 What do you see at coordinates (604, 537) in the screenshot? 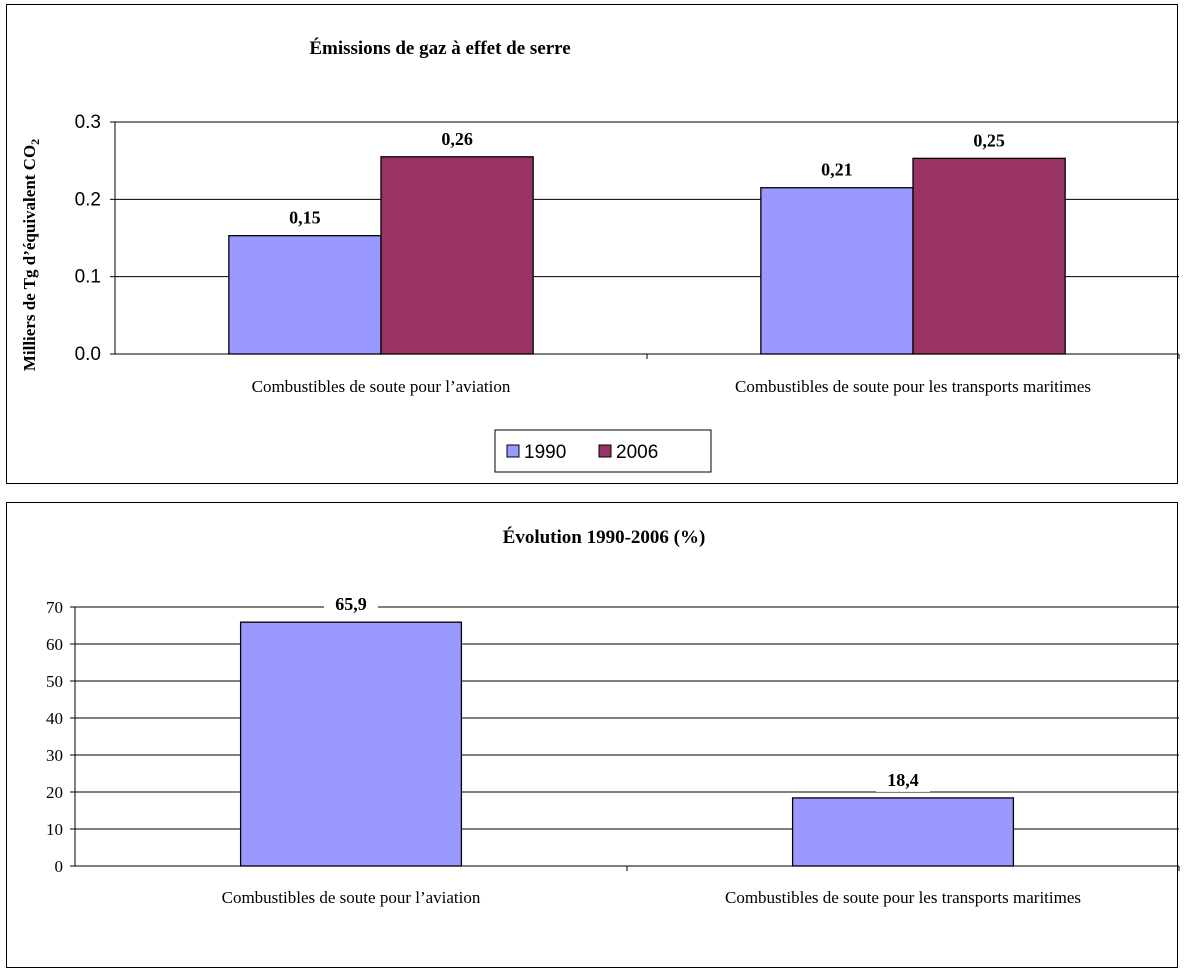
I see `chart-title: Évolution 1990-2006 (%)` at bounding box center [604, 537].